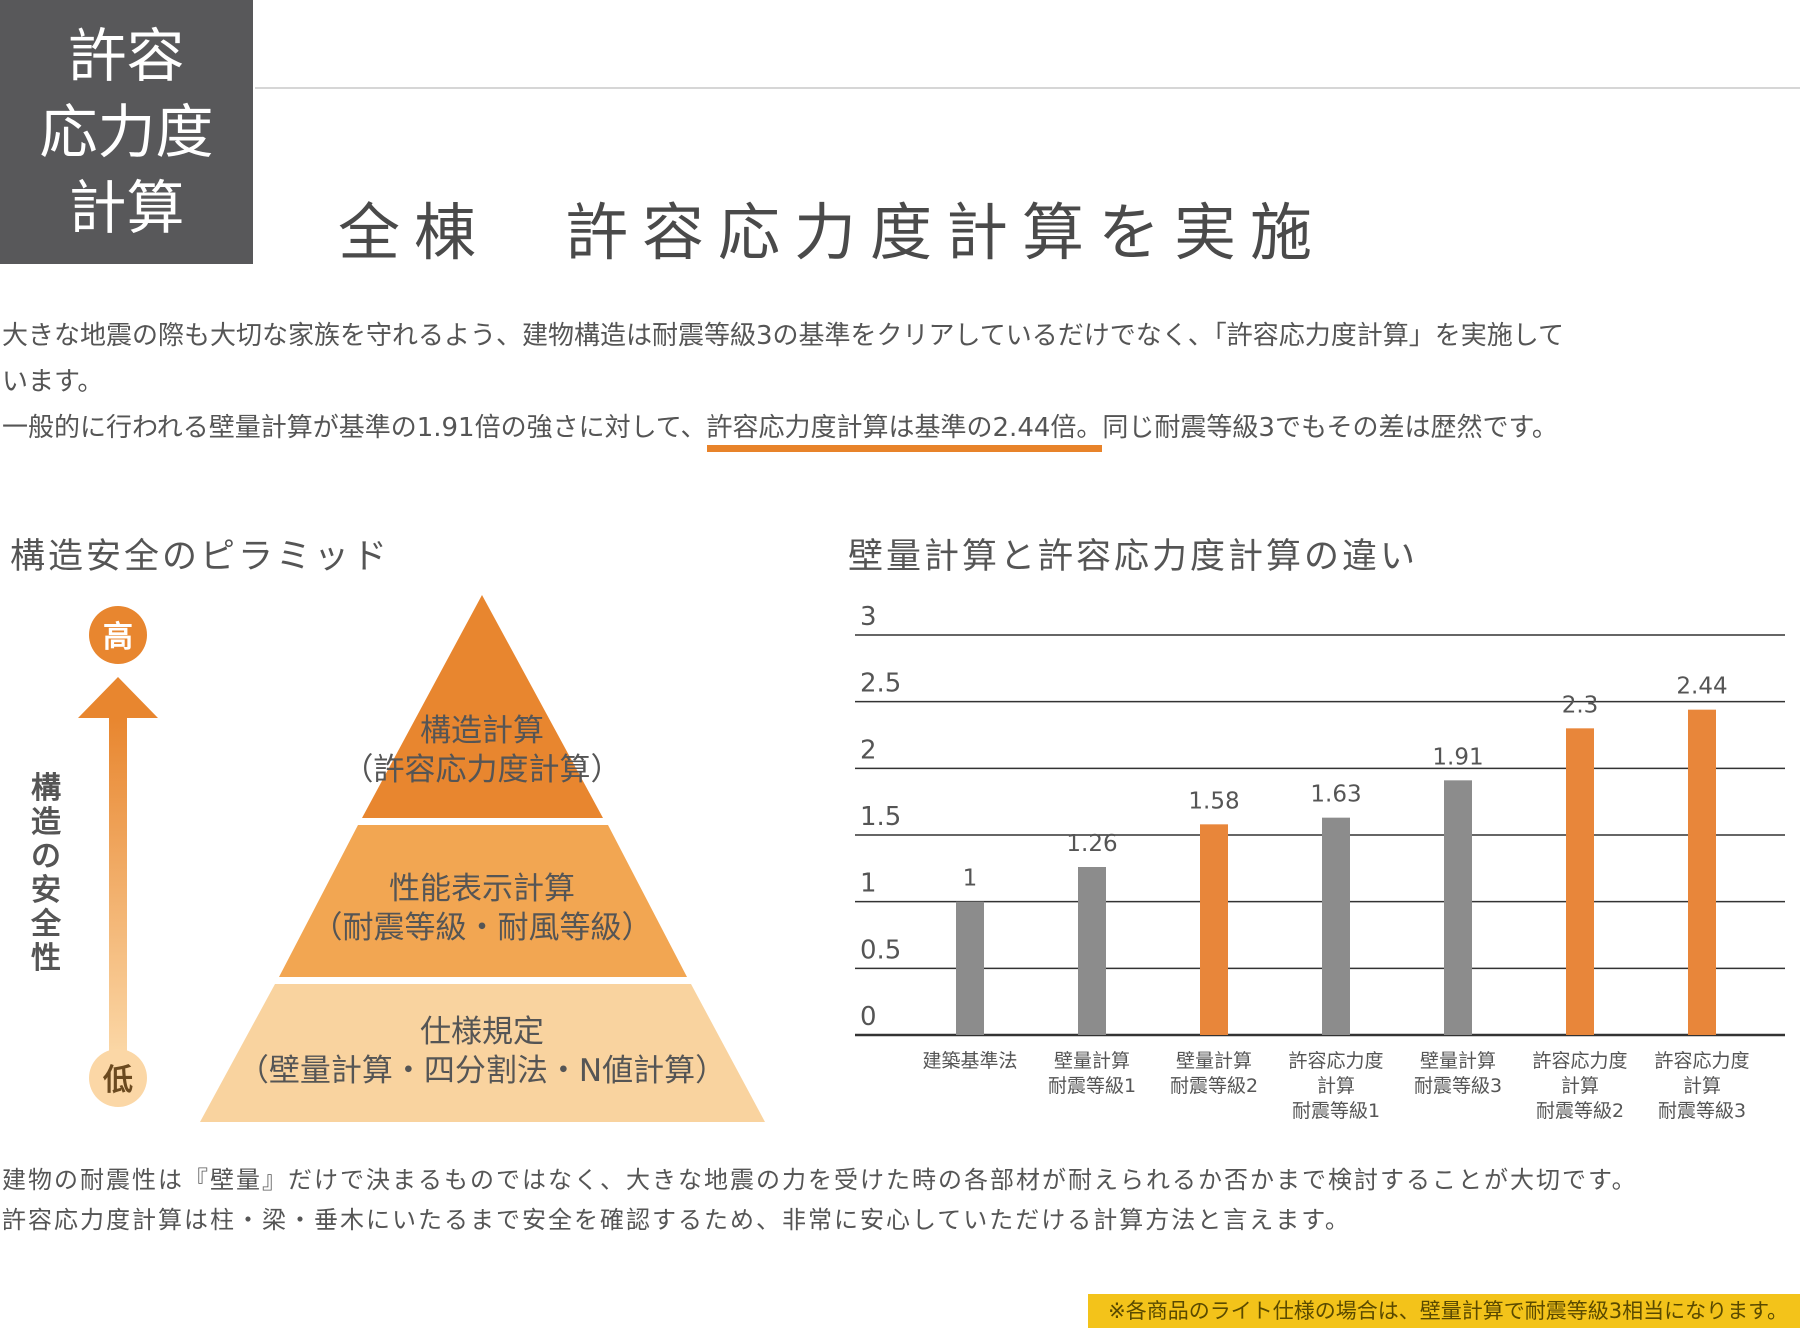  Describe the element at coordinates (1330, 428) in the screenshot. I see `intro-text: 同じ耐震等級3でもその差は歴然です。` at that location.